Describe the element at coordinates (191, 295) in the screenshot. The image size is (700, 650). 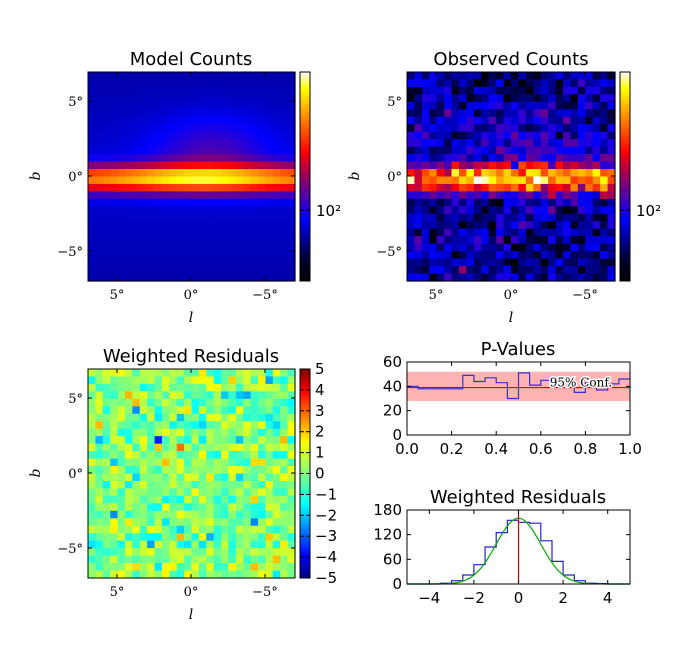
I see `model-xtick: 0°` at that location.